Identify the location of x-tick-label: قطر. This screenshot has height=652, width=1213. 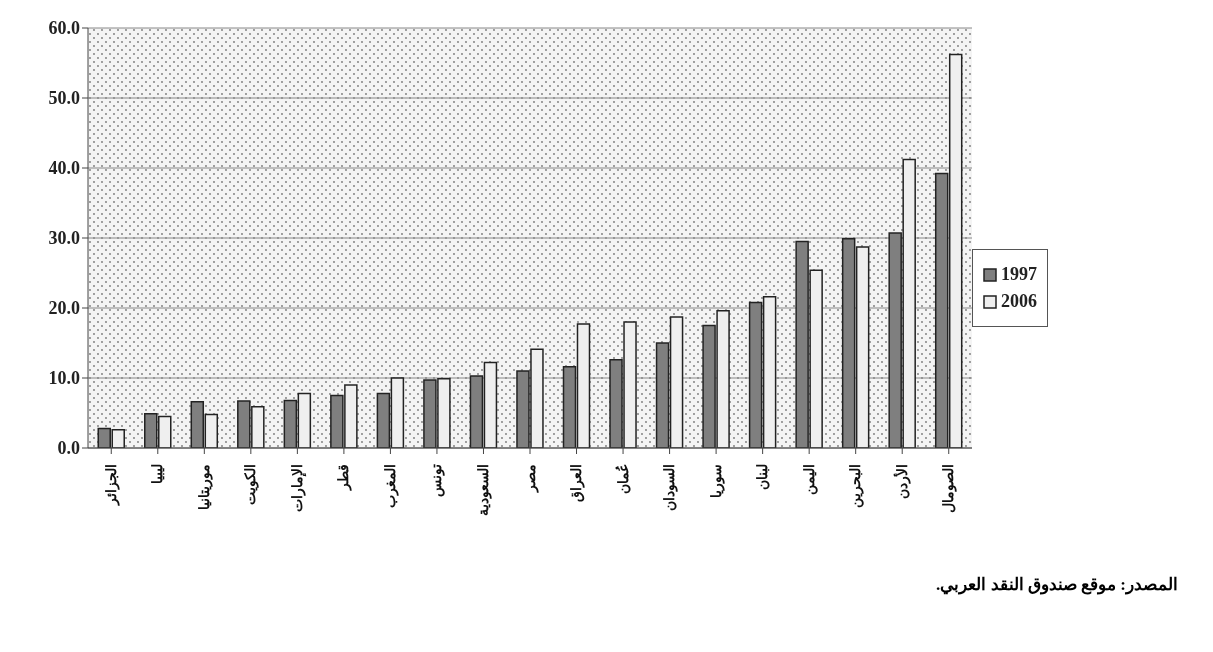
(344, 477).